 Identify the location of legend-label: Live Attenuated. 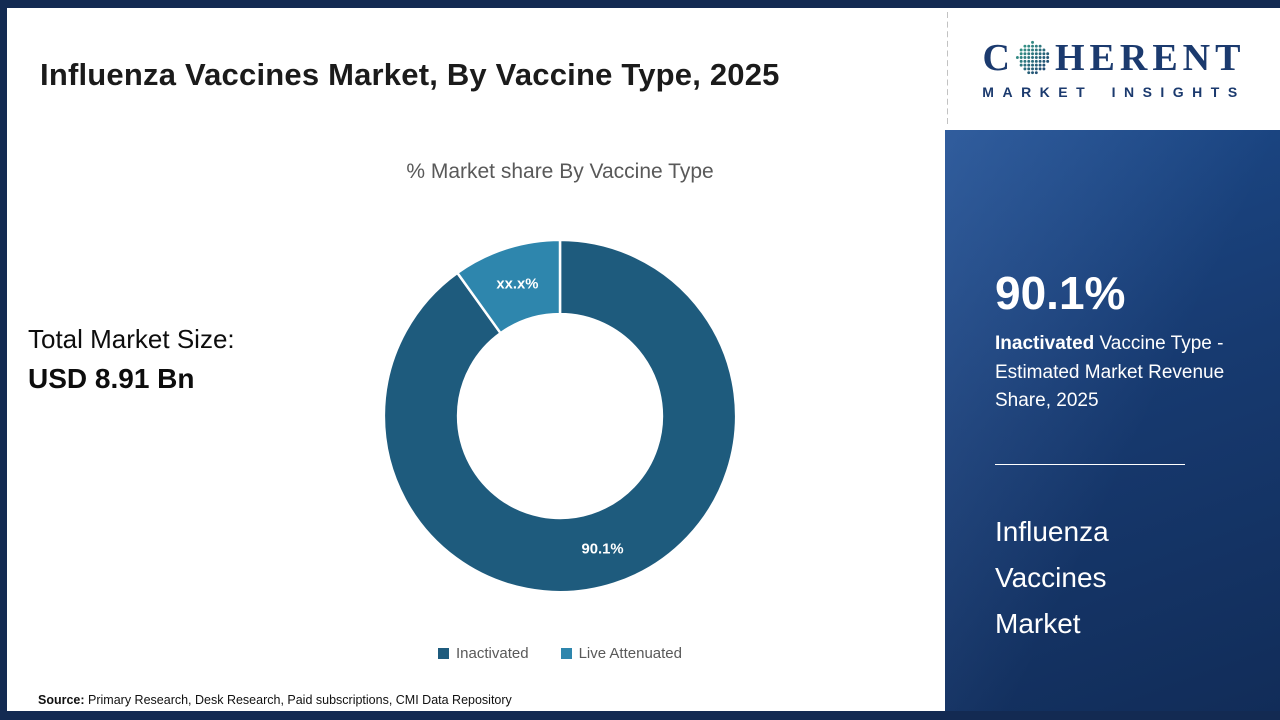
(630, 653).